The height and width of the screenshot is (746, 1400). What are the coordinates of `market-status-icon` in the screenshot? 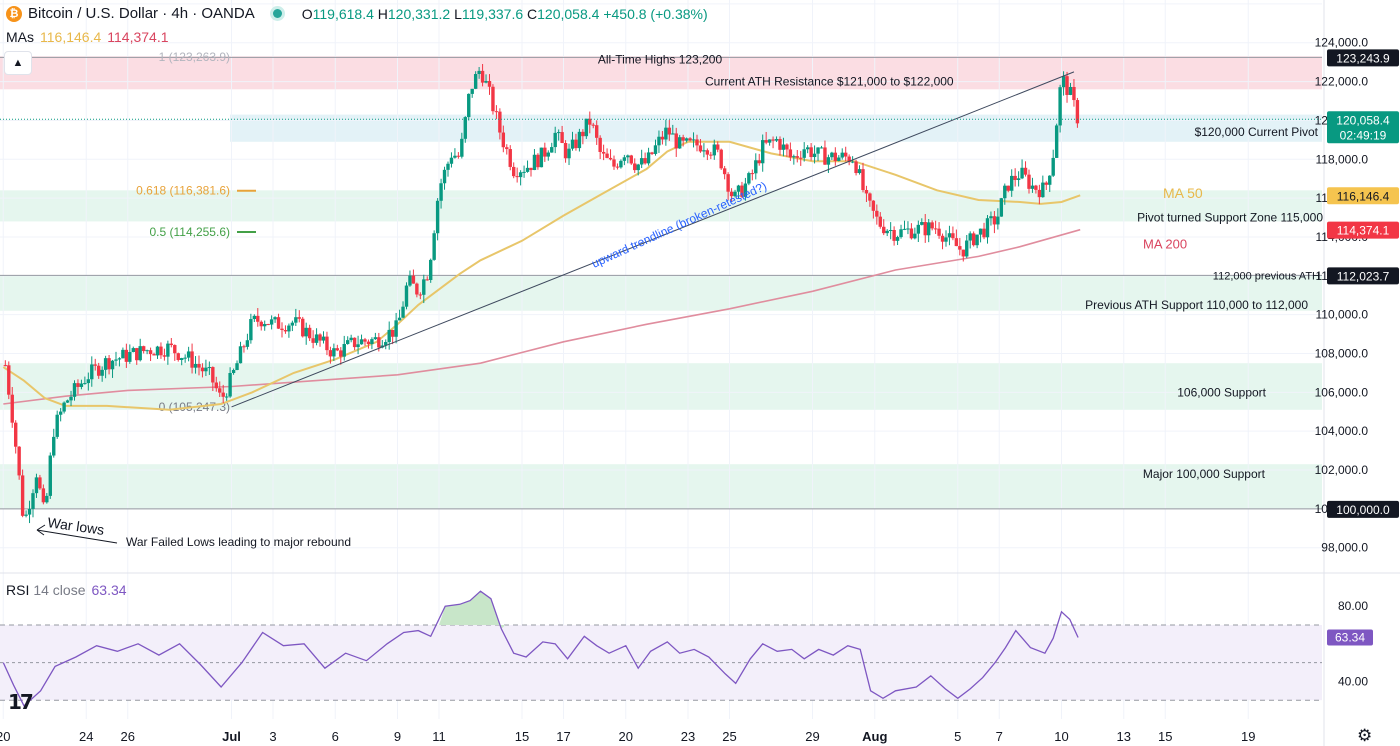 It's located at (277, 13).